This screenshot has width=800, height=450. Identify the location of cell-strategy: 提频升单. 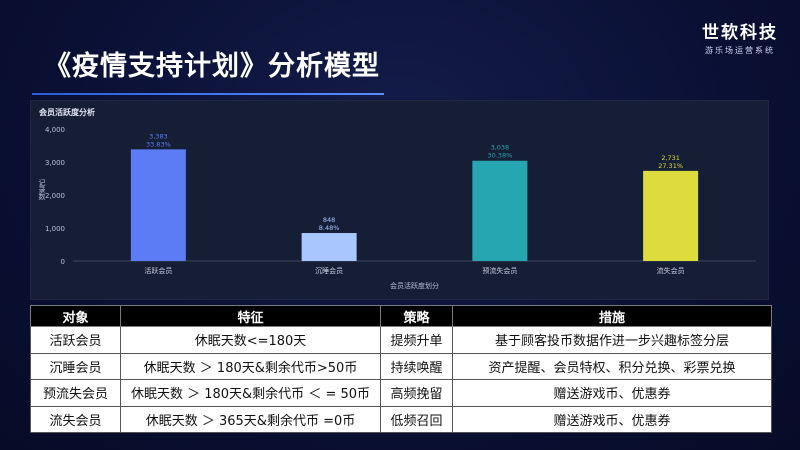
(416, 340).